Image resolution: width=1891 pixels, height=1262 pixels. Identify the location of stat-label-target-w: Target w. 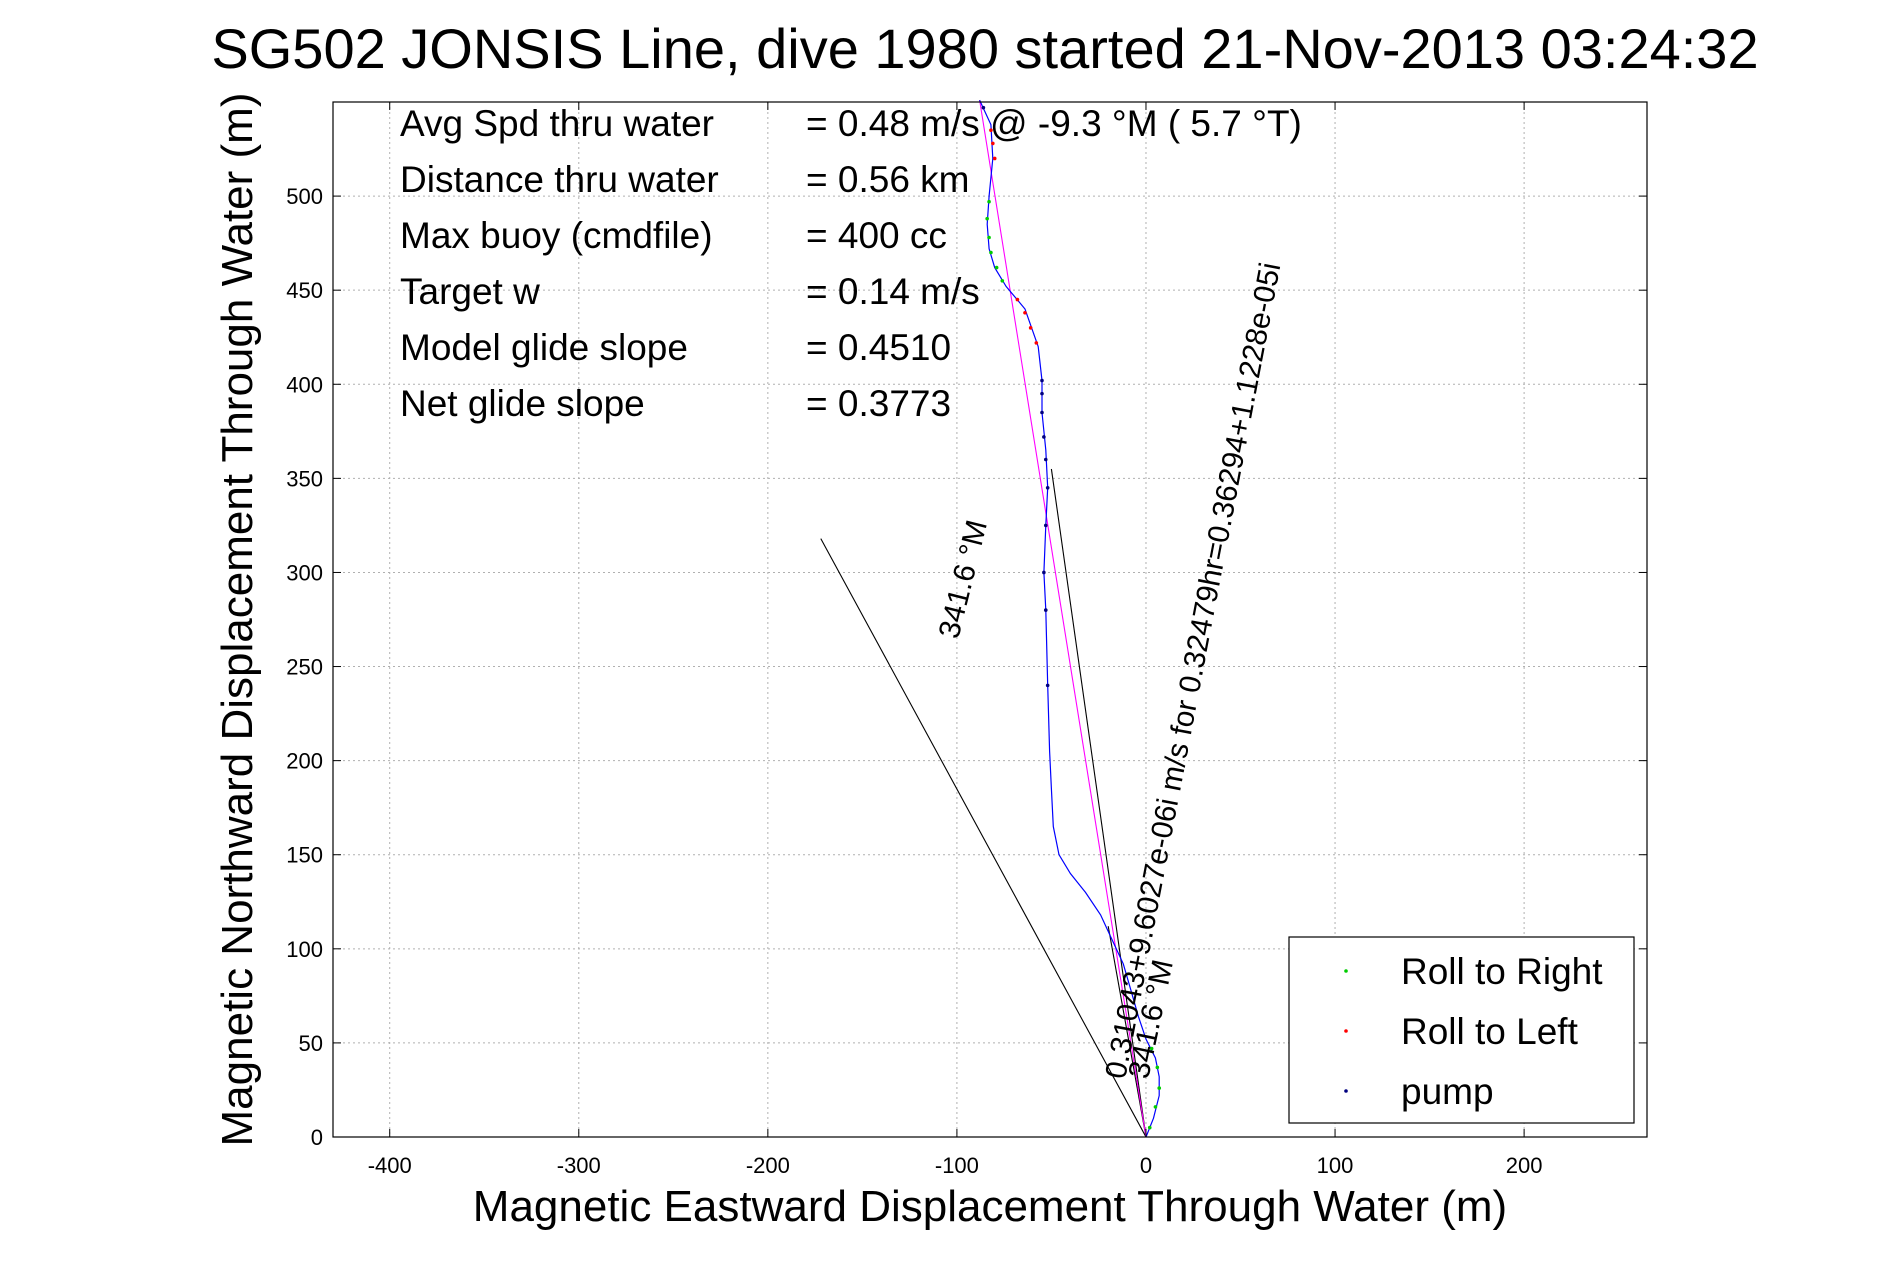
(470, 291).